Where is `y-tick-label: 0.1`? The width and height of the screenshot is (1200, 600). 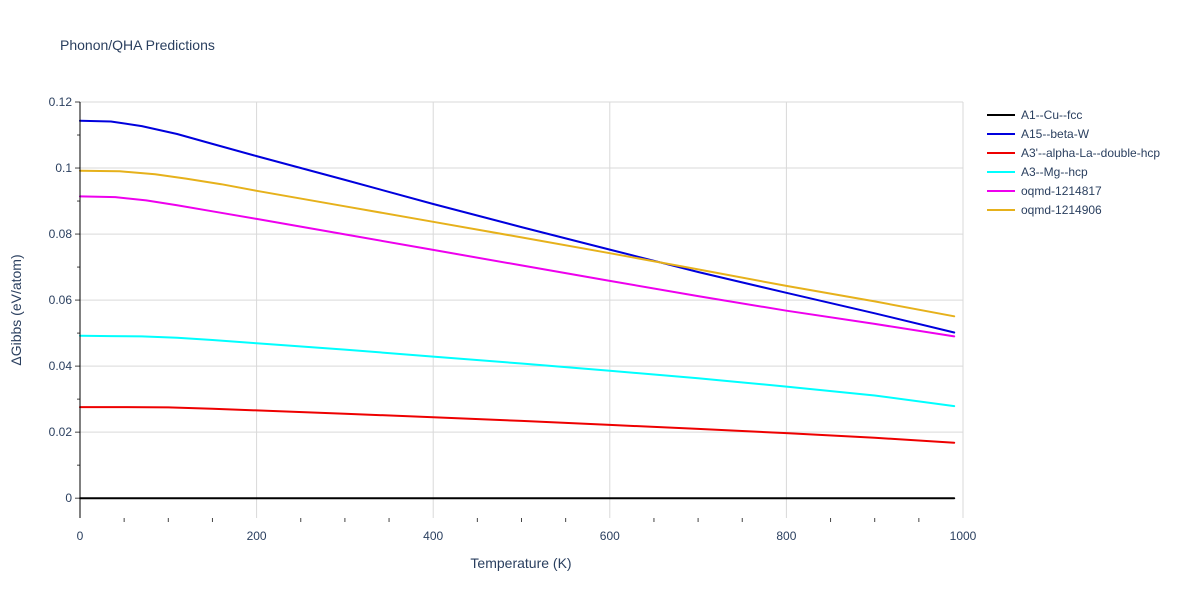 y-tick-label: 0.1 is located at coordinates (63, 168).